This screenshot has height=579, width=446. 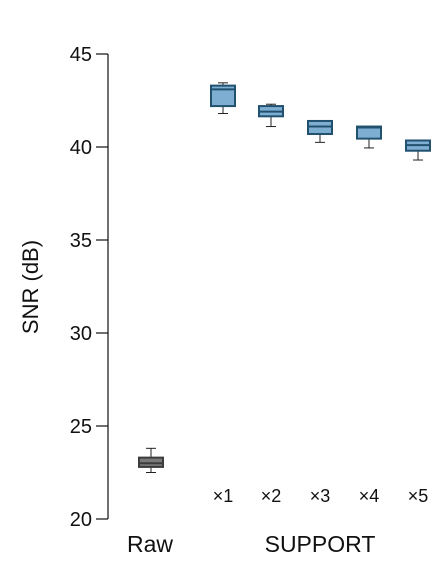 I want to click on y-tick-label: 30, so click(x=81, y=334).